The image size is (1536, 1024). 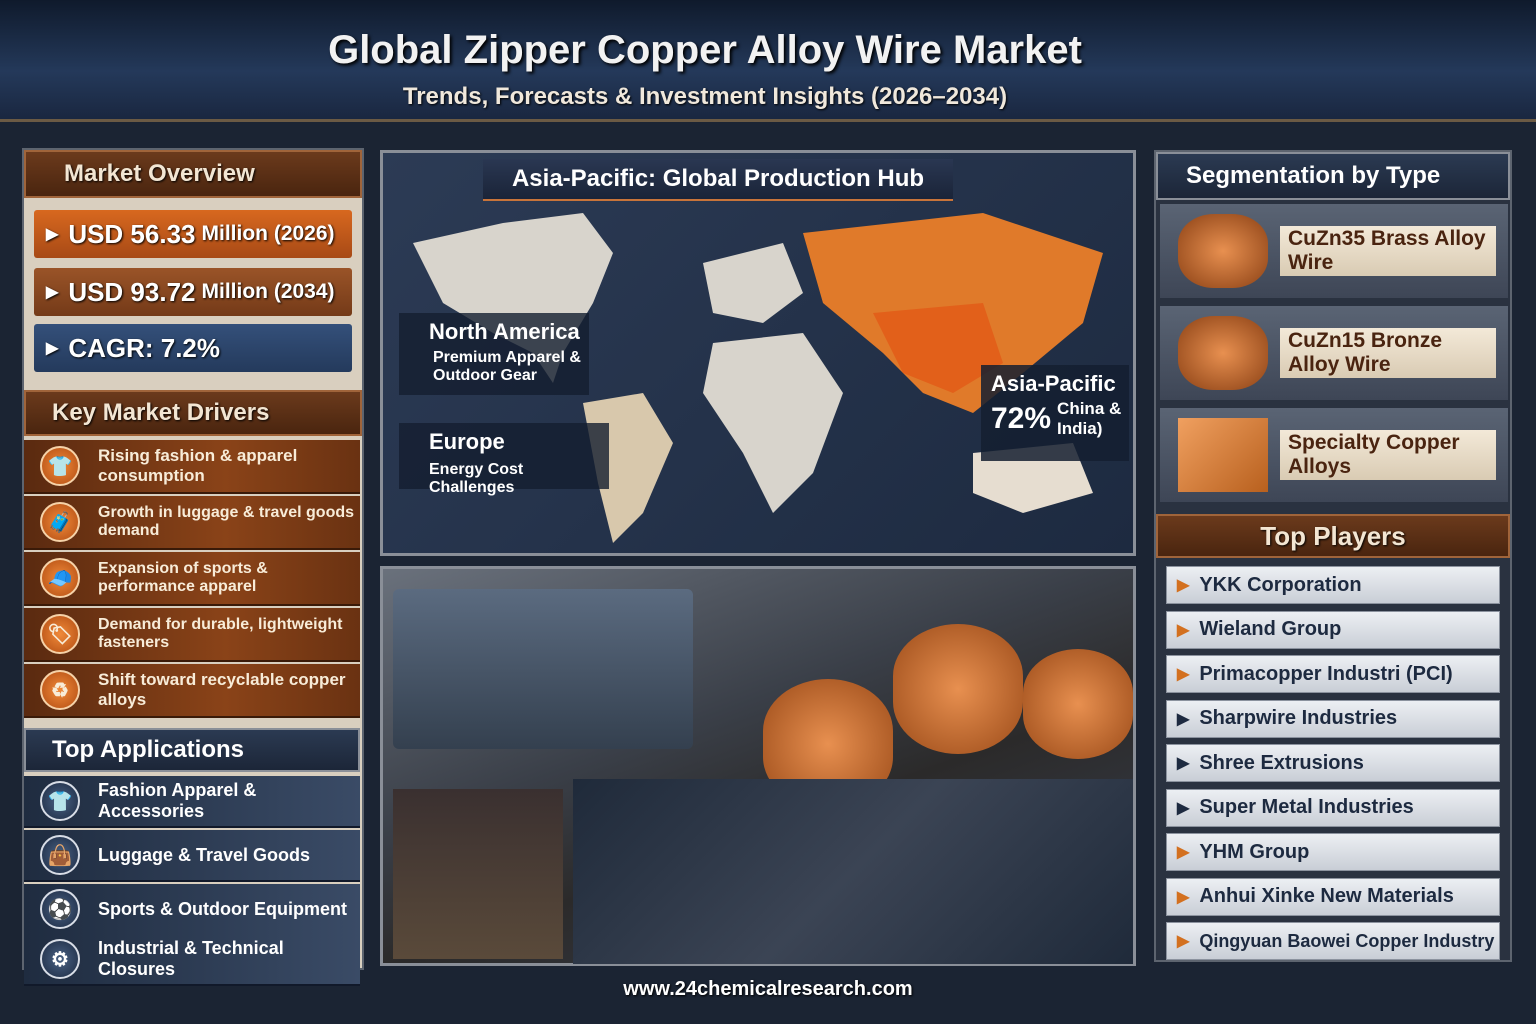 What do you see at coordinates (1326, 896) in the screenshot?
I see `player-name: Anhui Xinke New Materials` at bounding box center [1326, 896].